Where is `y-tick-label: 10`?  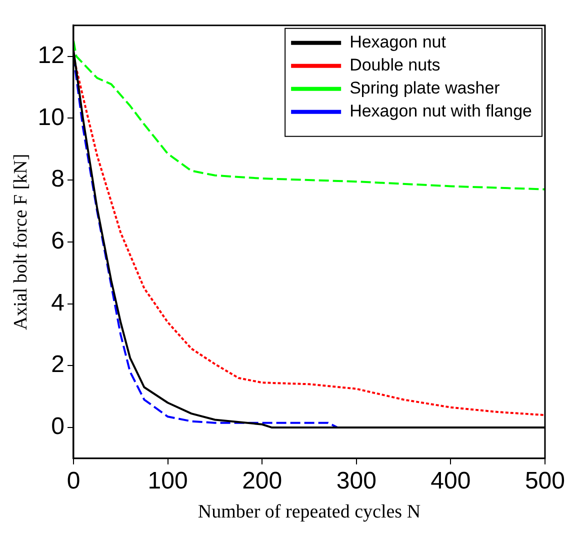
y-tick-label: 10 is located at coordinates (51, 117).